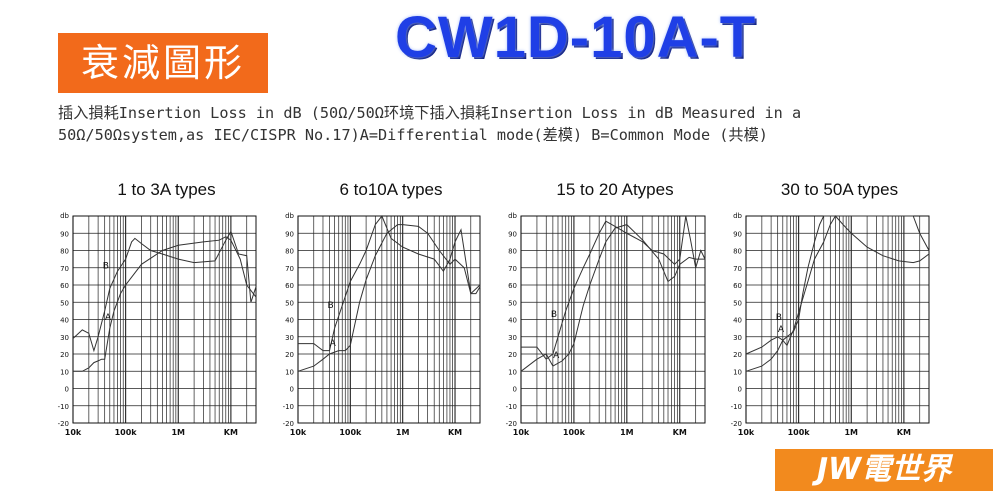 This screenshot has width=1000, height=498. What do you see at coordinates (839, 189) in the screenshot?
I see `chart-title-4: 30 to 50A types` at bounding box center [839, 189].